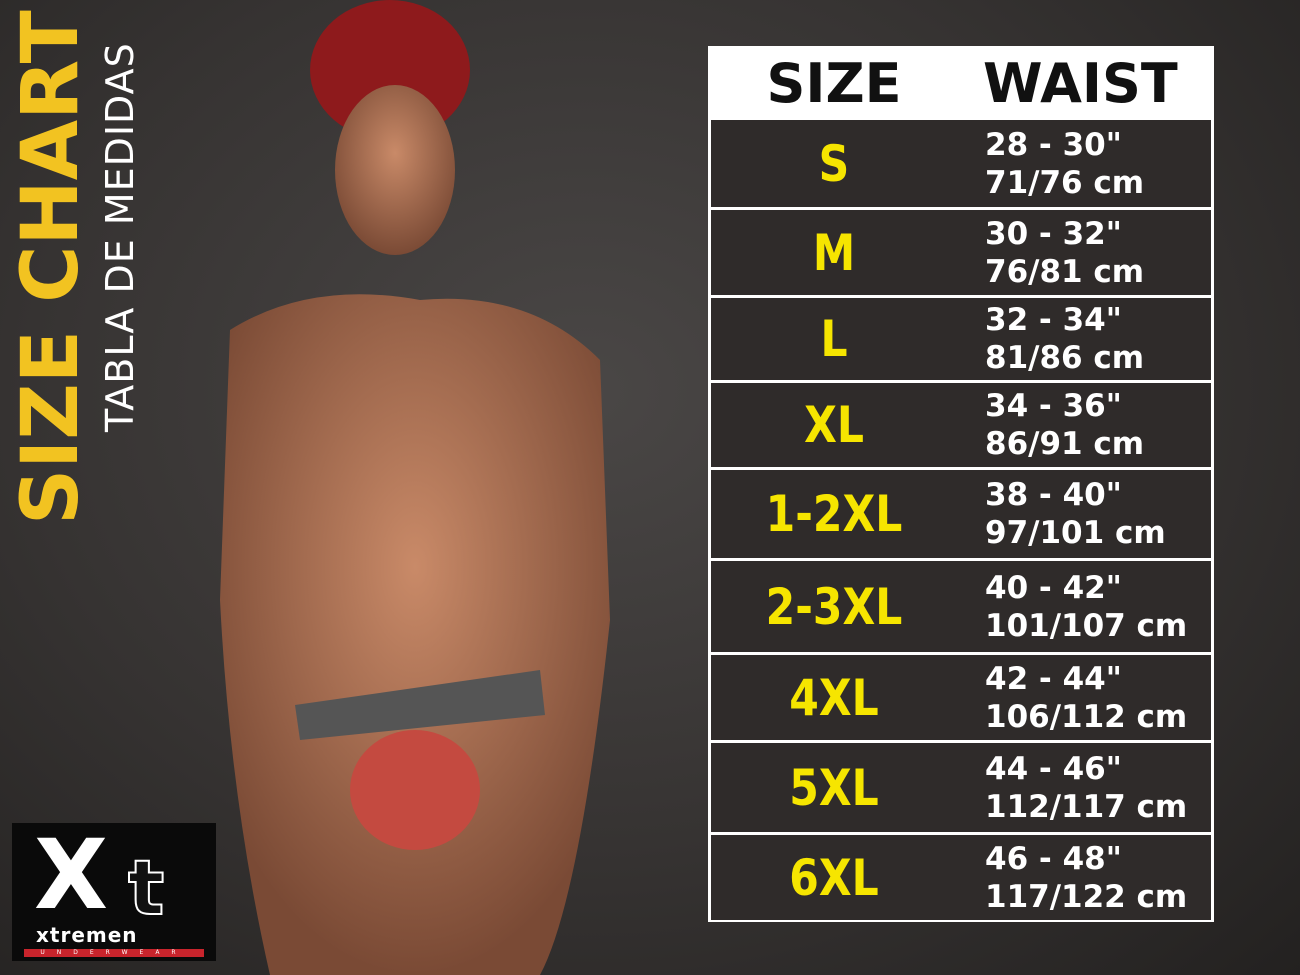 This screenshot has width=1300, height=975. I want to click on waist-cm: 112/117 cm, so click(1086, 806).